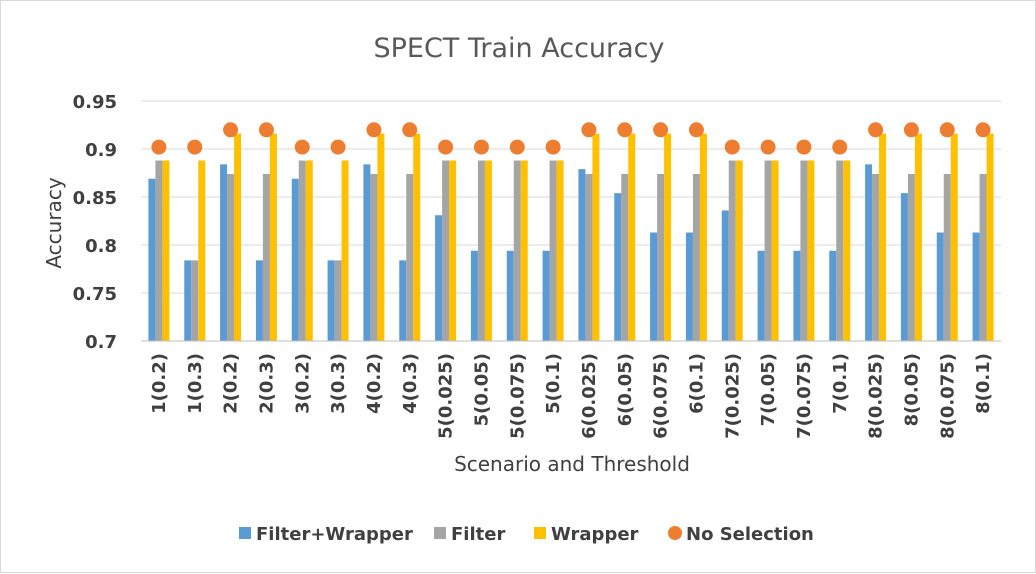  I want to click on y-axis-title: Accuracy, so click(54, 222).